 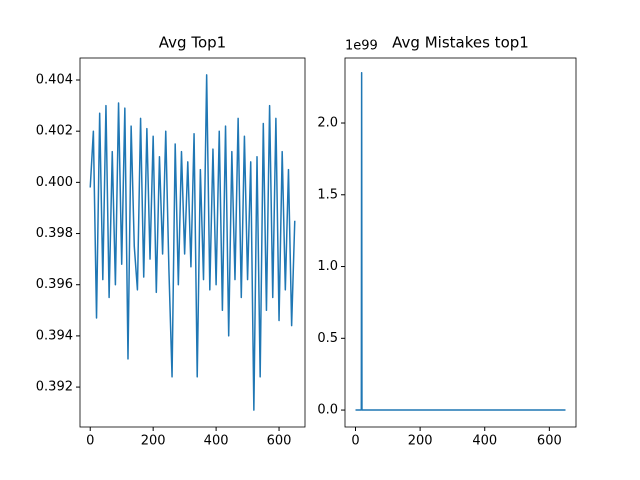 I want to click on y-tick-label: 2.0, so click(x=327, y=123).